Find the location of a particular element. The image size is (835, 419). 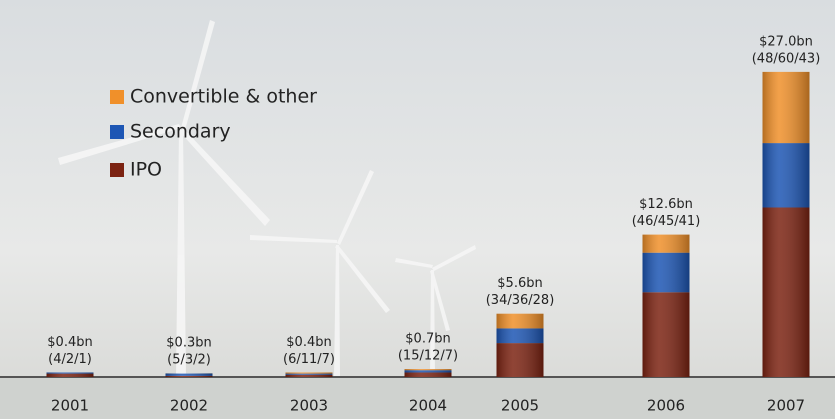

x-tick-label: 2006 is located at coordinates (666, 406).